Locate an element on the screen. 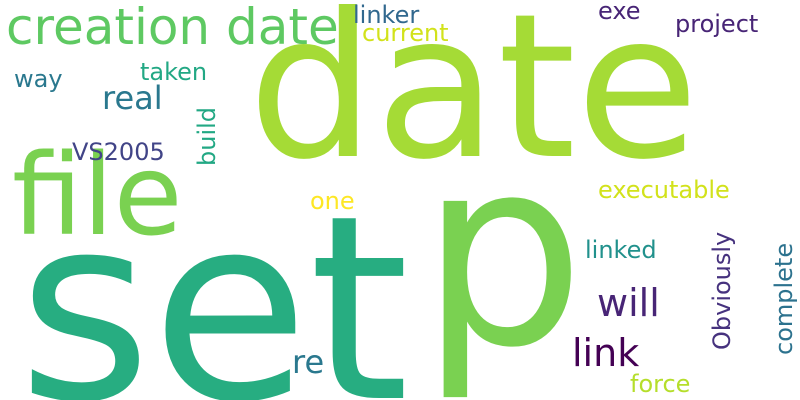 The height and width of the screenshot is (400, 800). word-current: current is located at coordinates (405, 33).